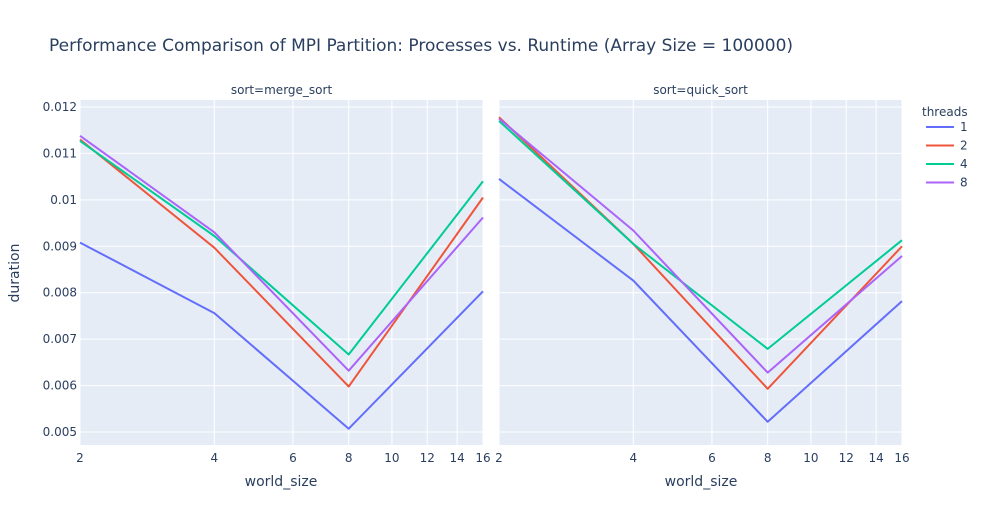 This screenshot has height=529, width=983. What do you see at coordinates (60, 386) in the screenshot?
I see `y-tick-label: 0.006` at bounding box center [60, 386].